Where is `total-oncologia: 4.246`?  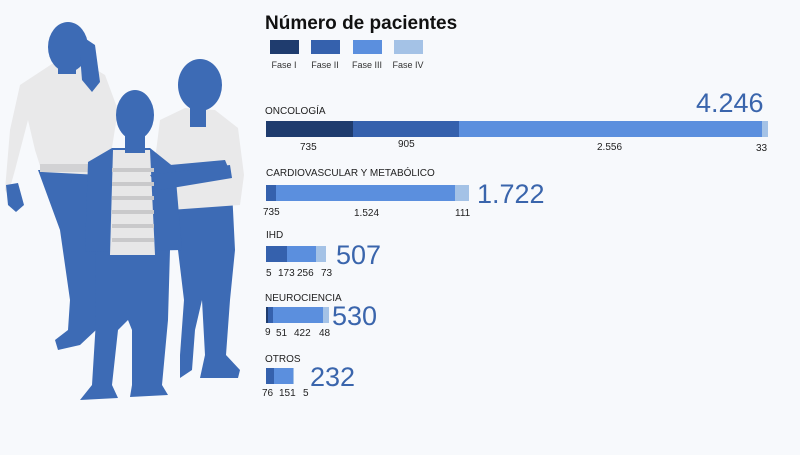
total-oncologia: 4.246 is located at coordinates (730, 103).